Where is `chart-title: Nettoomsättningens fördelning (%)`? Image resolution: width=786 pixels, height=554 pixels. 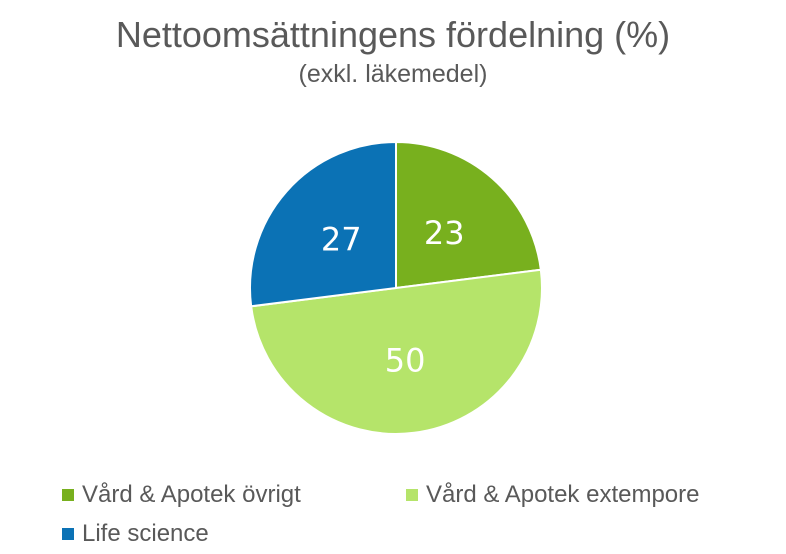
chart-title: Nettoomsättningens fördelning (%) is located at coordinates (393, 34).